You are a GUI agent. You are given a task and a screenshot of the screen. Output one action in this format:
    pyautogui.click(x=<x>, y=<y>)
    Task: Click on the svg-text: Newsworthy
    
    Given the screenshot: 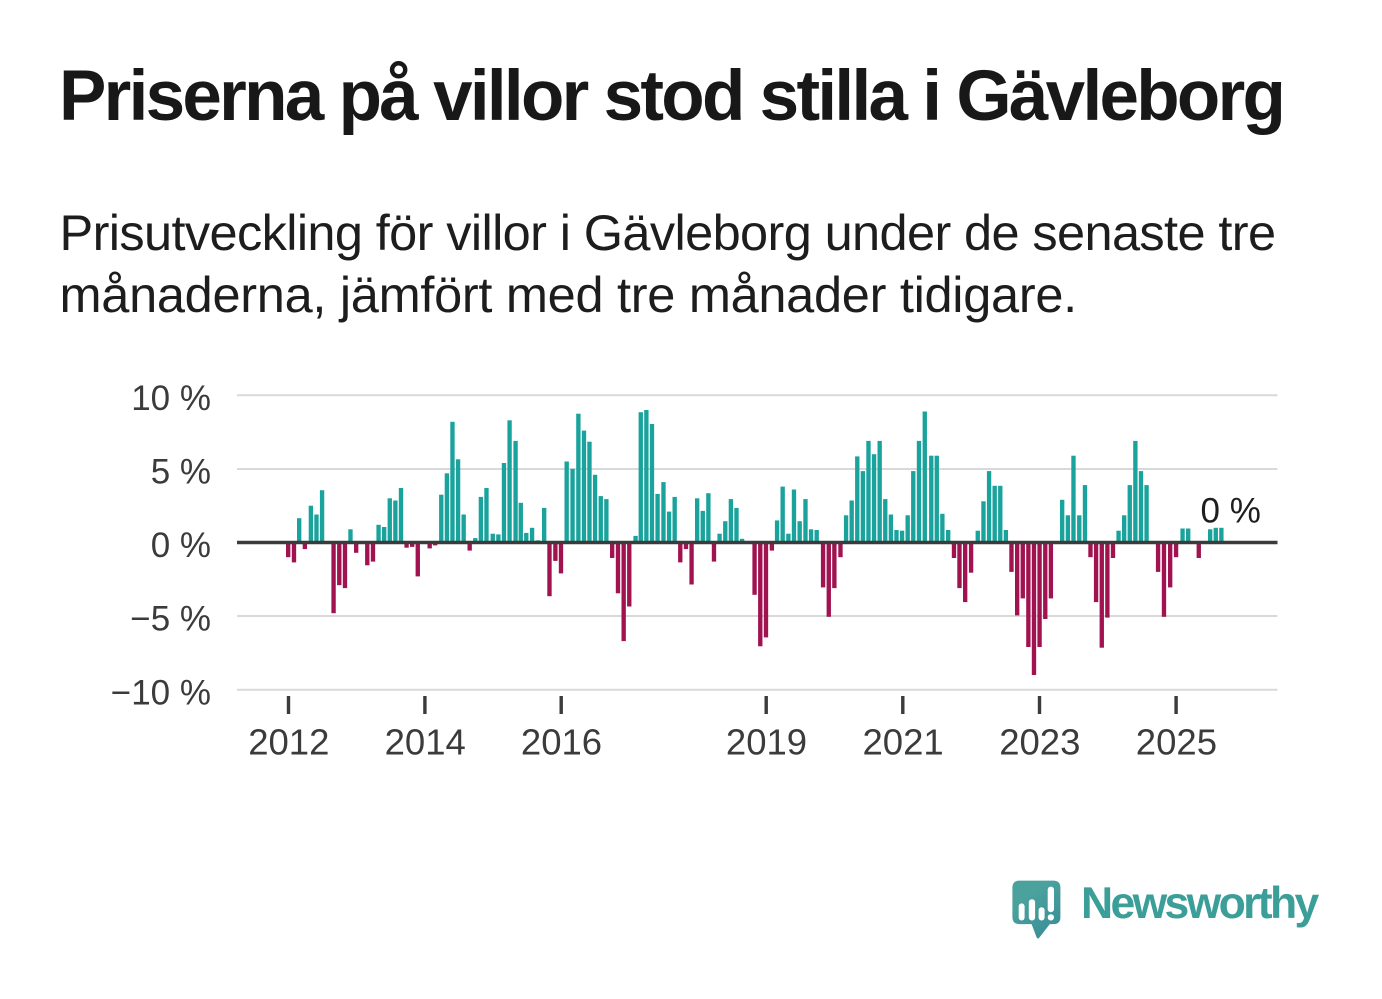 What is the action you would take?
    pyautogui.click(x=1200, y=903)
    